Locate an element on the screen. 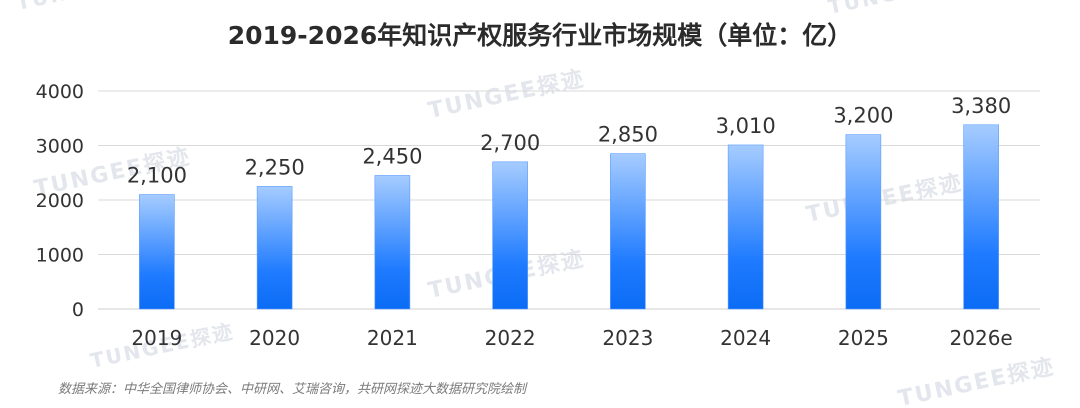  y-tick-label: 0 is located at coordinates (78, 310).